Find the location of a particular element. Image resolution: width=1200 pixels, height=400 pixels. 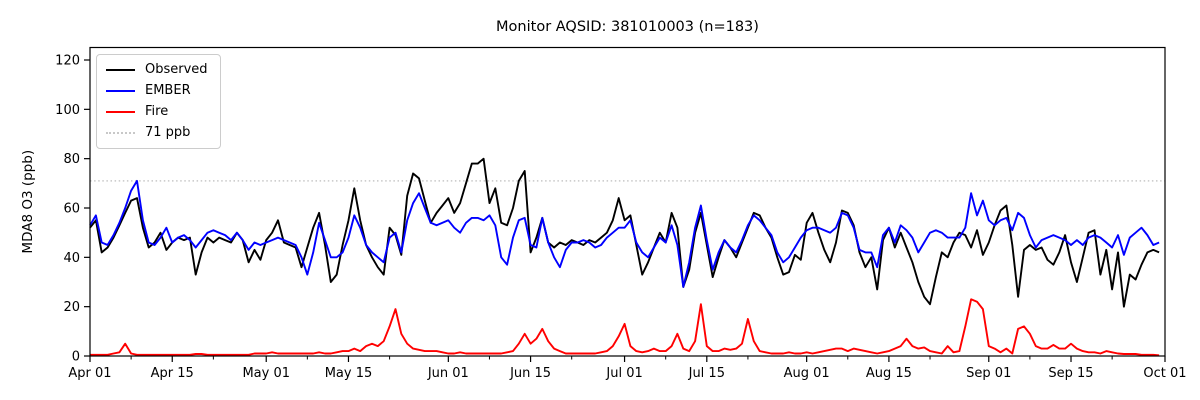

x-tick-label: Apr 01 is located at coordinates (89, 373).